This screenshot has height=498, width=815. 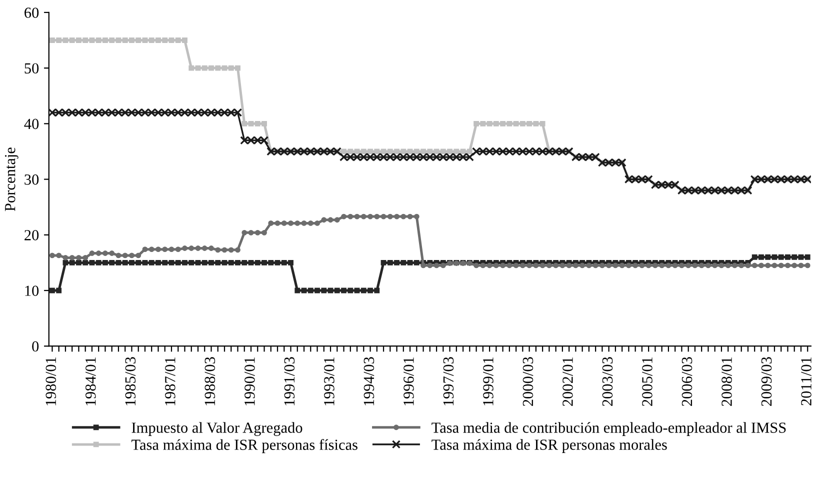 I want to click on x-tick-label: 1985/03, so click(x=130, y=381).